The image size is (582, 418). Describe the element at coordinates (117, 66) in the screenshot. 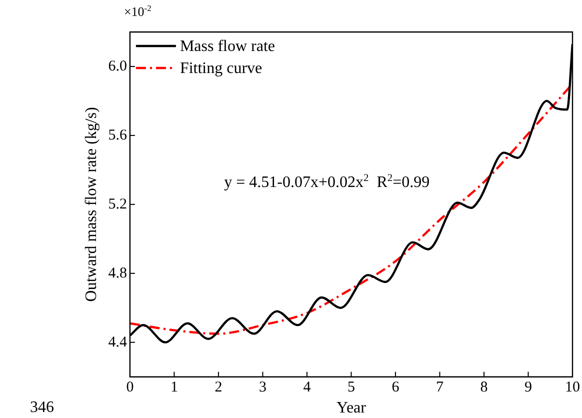

I see `y-tick-label: 6.0` at that location.